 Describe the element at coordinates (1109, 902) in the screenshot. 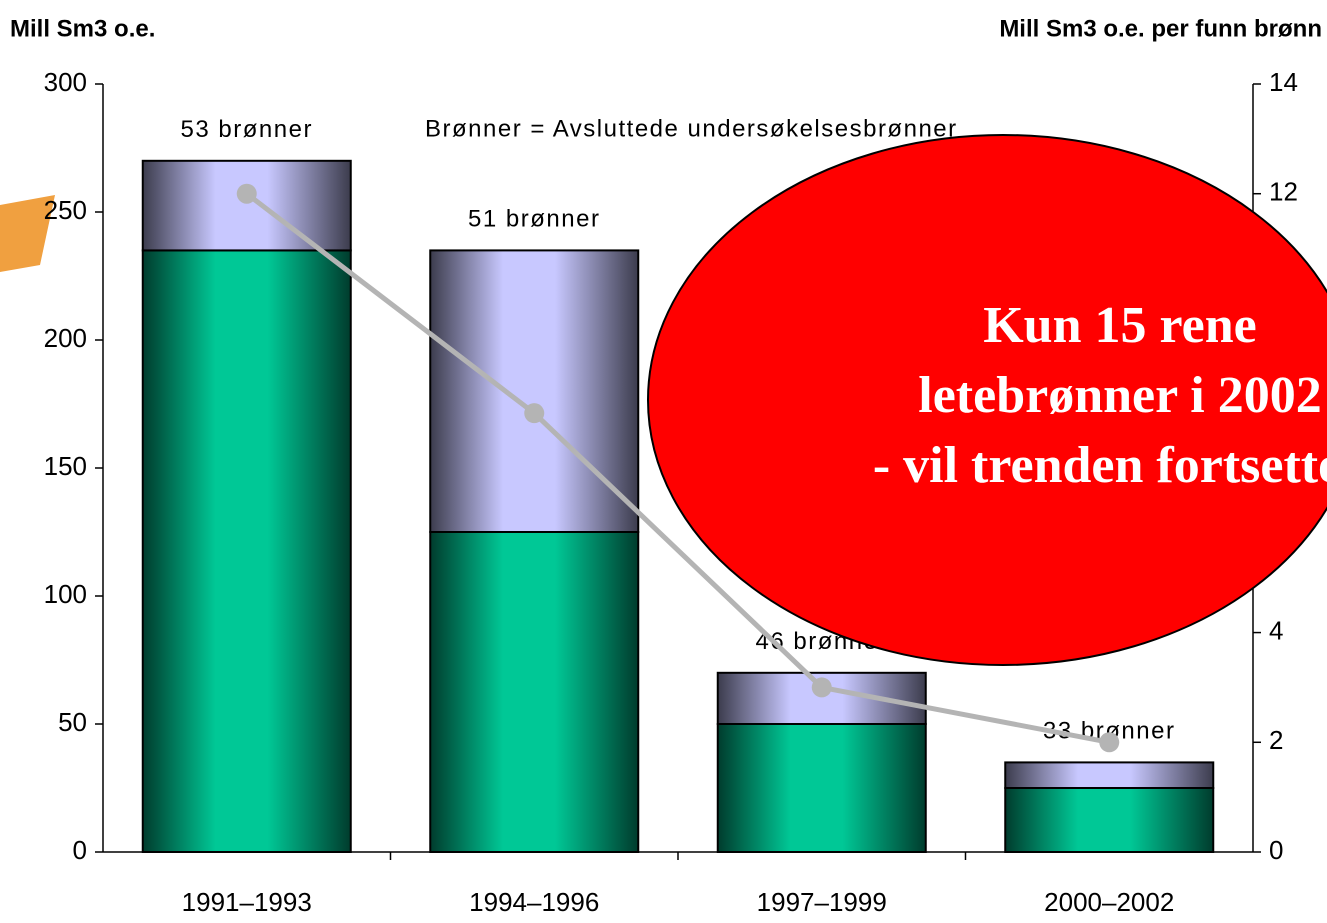

I see `x-tick-label: 2000–2002` at that location.